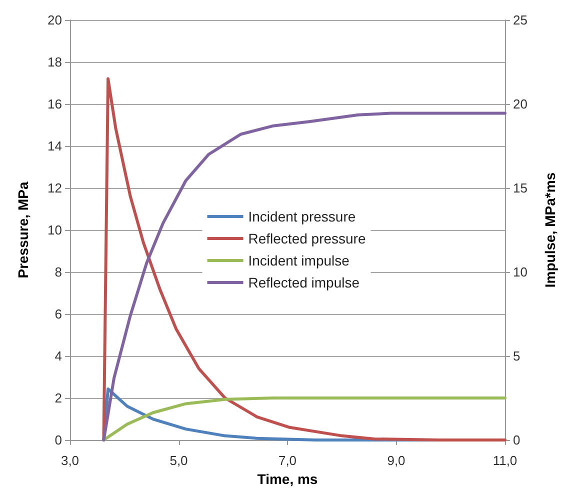 This screenshot has width=573, height=499. What do you see at coordinates (520, 104) in the screenshot?
I see `y2-tick-label: 20` at bounding box center [520, 104].